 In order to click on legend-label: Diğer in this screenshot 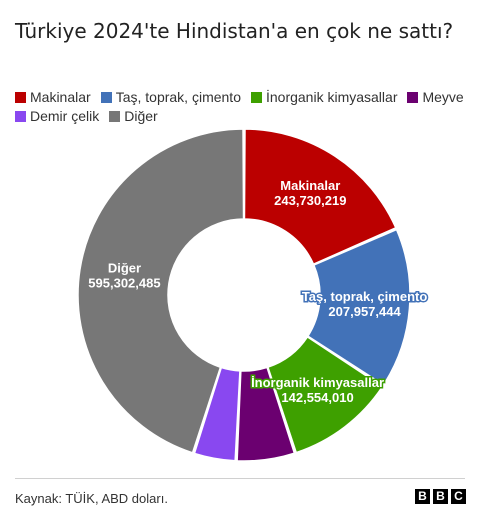, I will do `click(141, 116)`.